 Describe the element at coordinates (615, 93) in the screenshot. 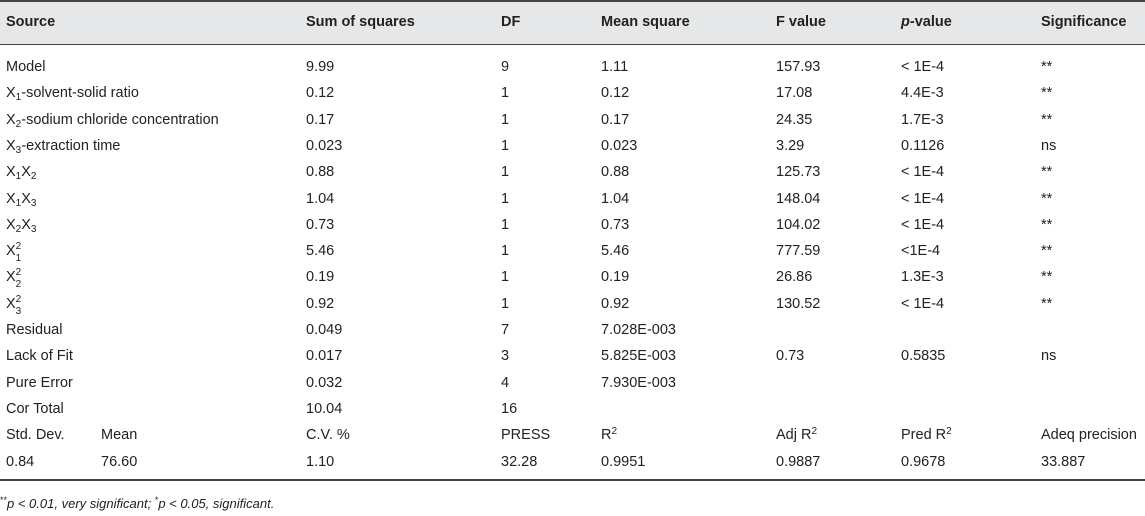

I see `cell-ms: 0.12` at that location.